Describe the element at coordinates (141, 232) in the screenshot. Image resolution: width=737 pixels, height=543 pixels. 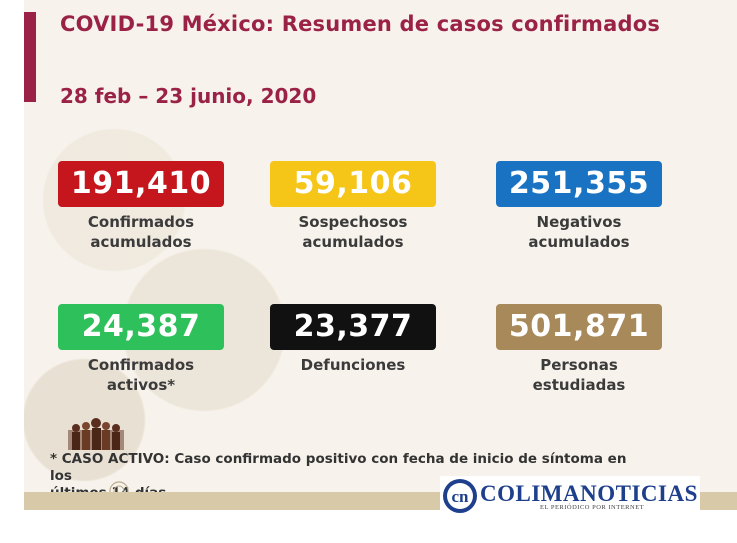
I see `stat-label: Confirmados acumulados` at that location.